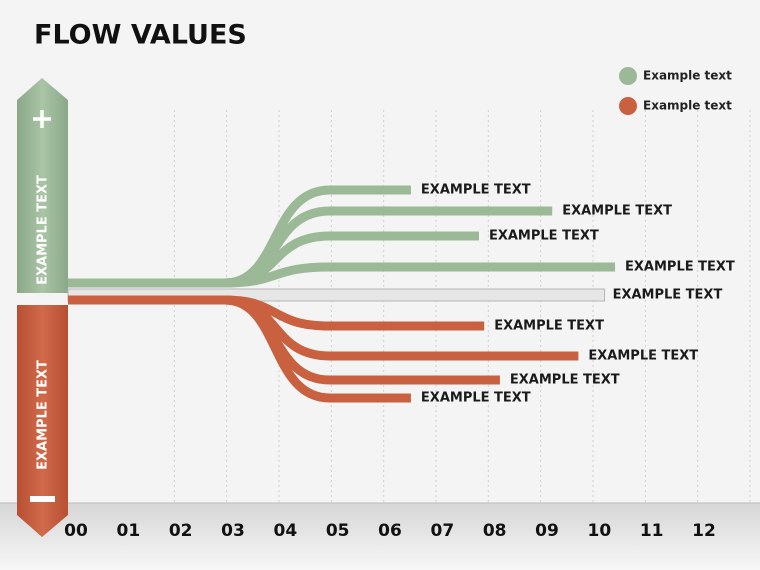 This screenshot has height=570, width=760. What do you see at coordinates (547, 531) in the screenshot?
I see `x-tick-label: 09` at bounding box center [547, 531].